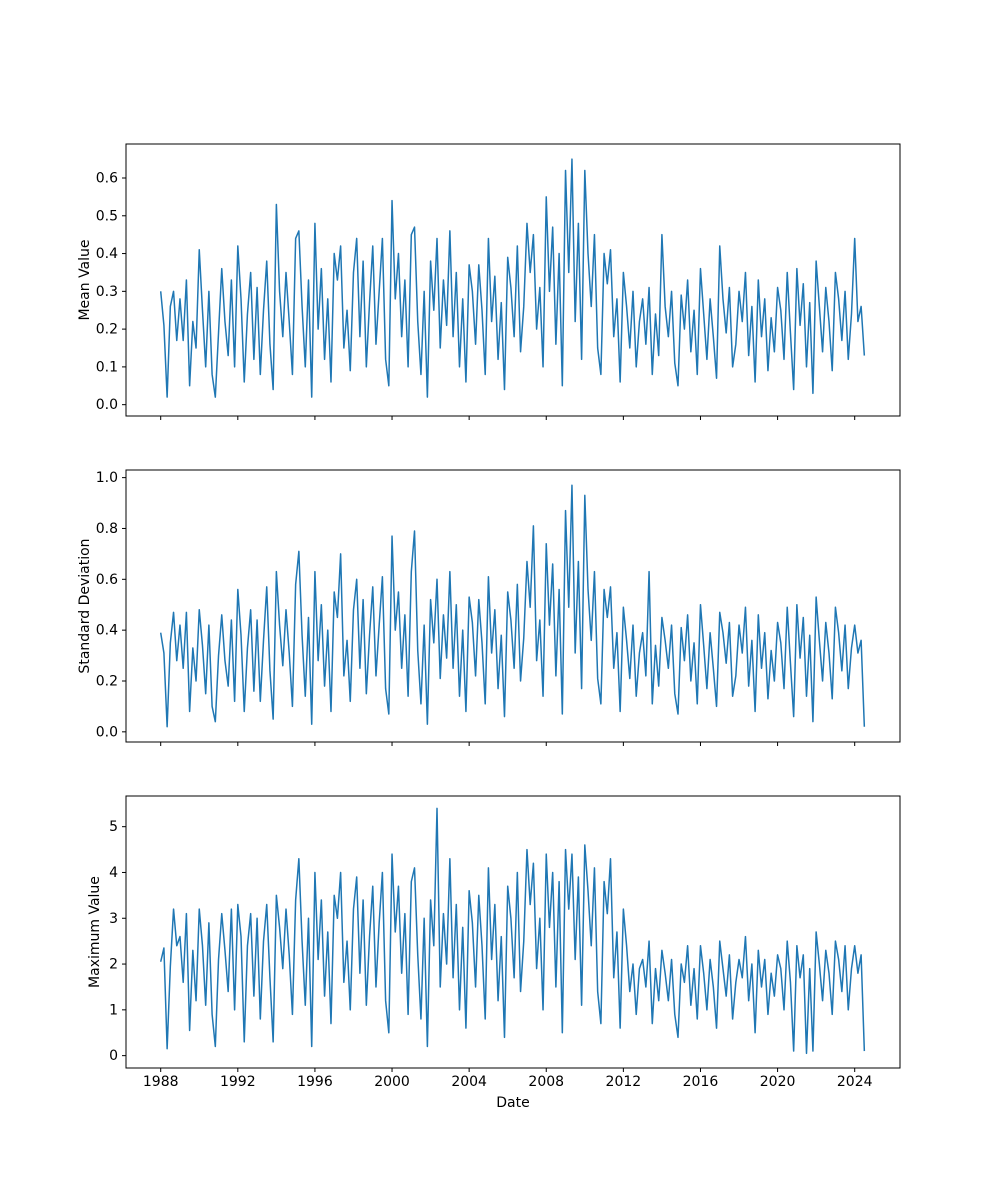 The image size is (1000, 1200). Describe the element at coordinates (107, 529) in the screenshot. I see `y-tick-label-standard-deviation: 0.8` at that location.